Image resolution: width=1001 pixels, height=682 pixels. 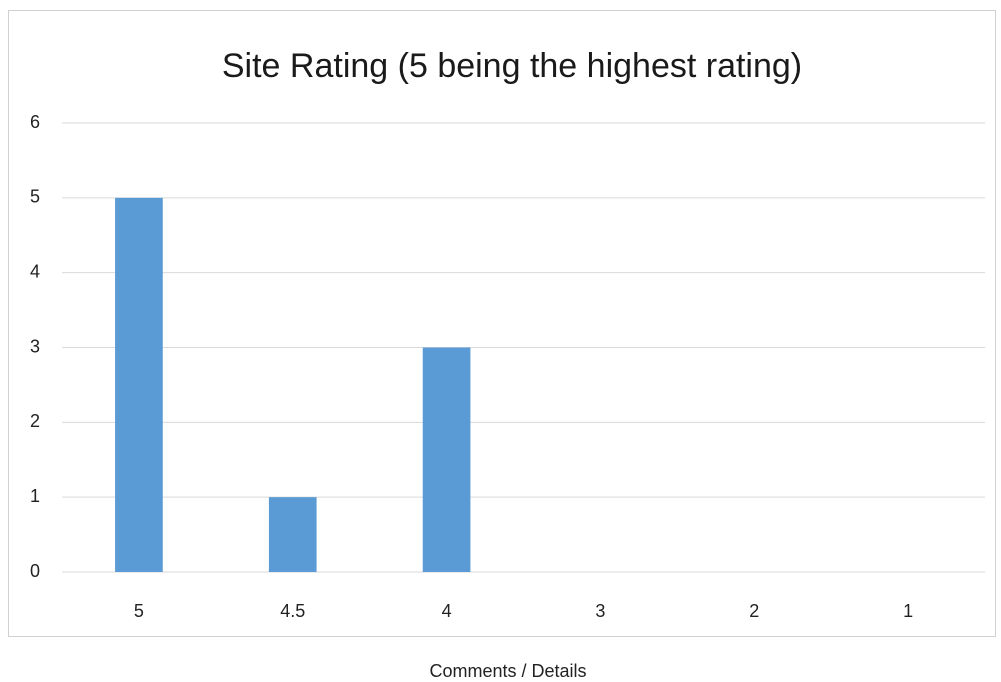 What do you see at coordinates (35, 197) in the screenshot?
I see `y-tick-label: 5` at bounding box center [35, 197].